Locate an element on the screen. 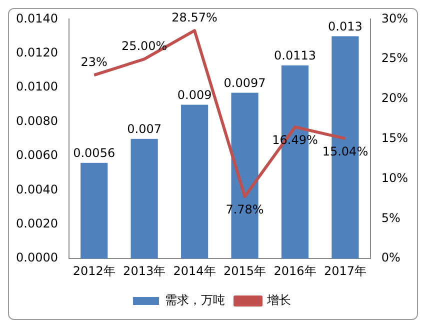  y-tick-label: 0.0060 is located at coordinates (37, 155).